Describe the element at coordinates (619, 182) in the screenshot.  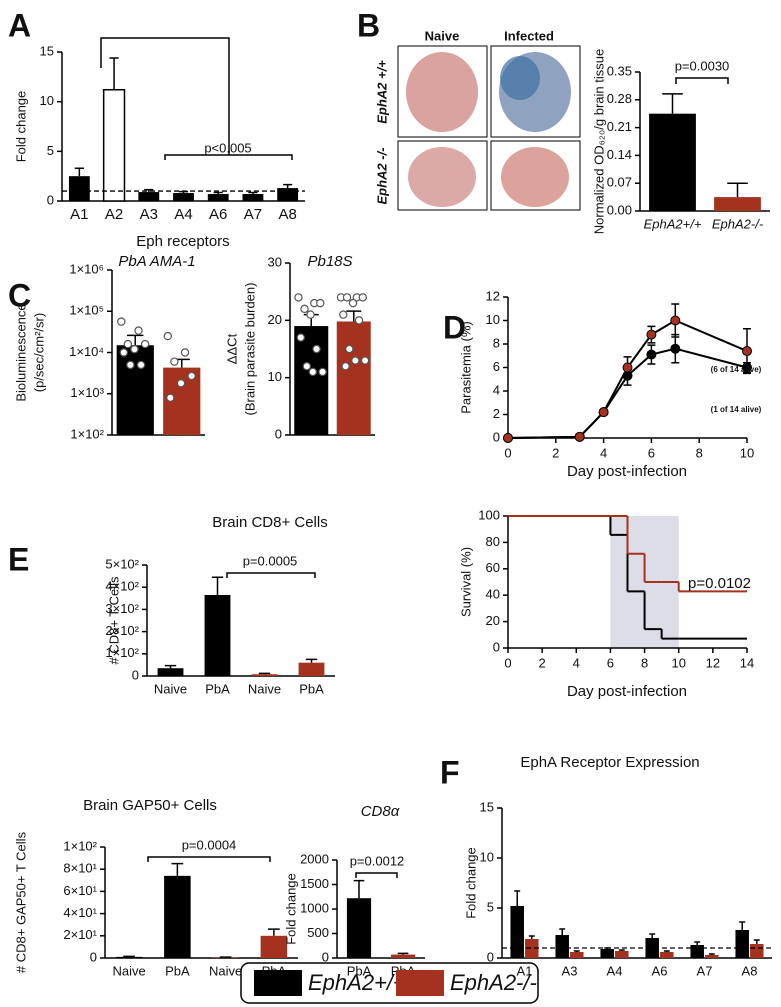
I see `y-tick-label: 0.07` at that location.